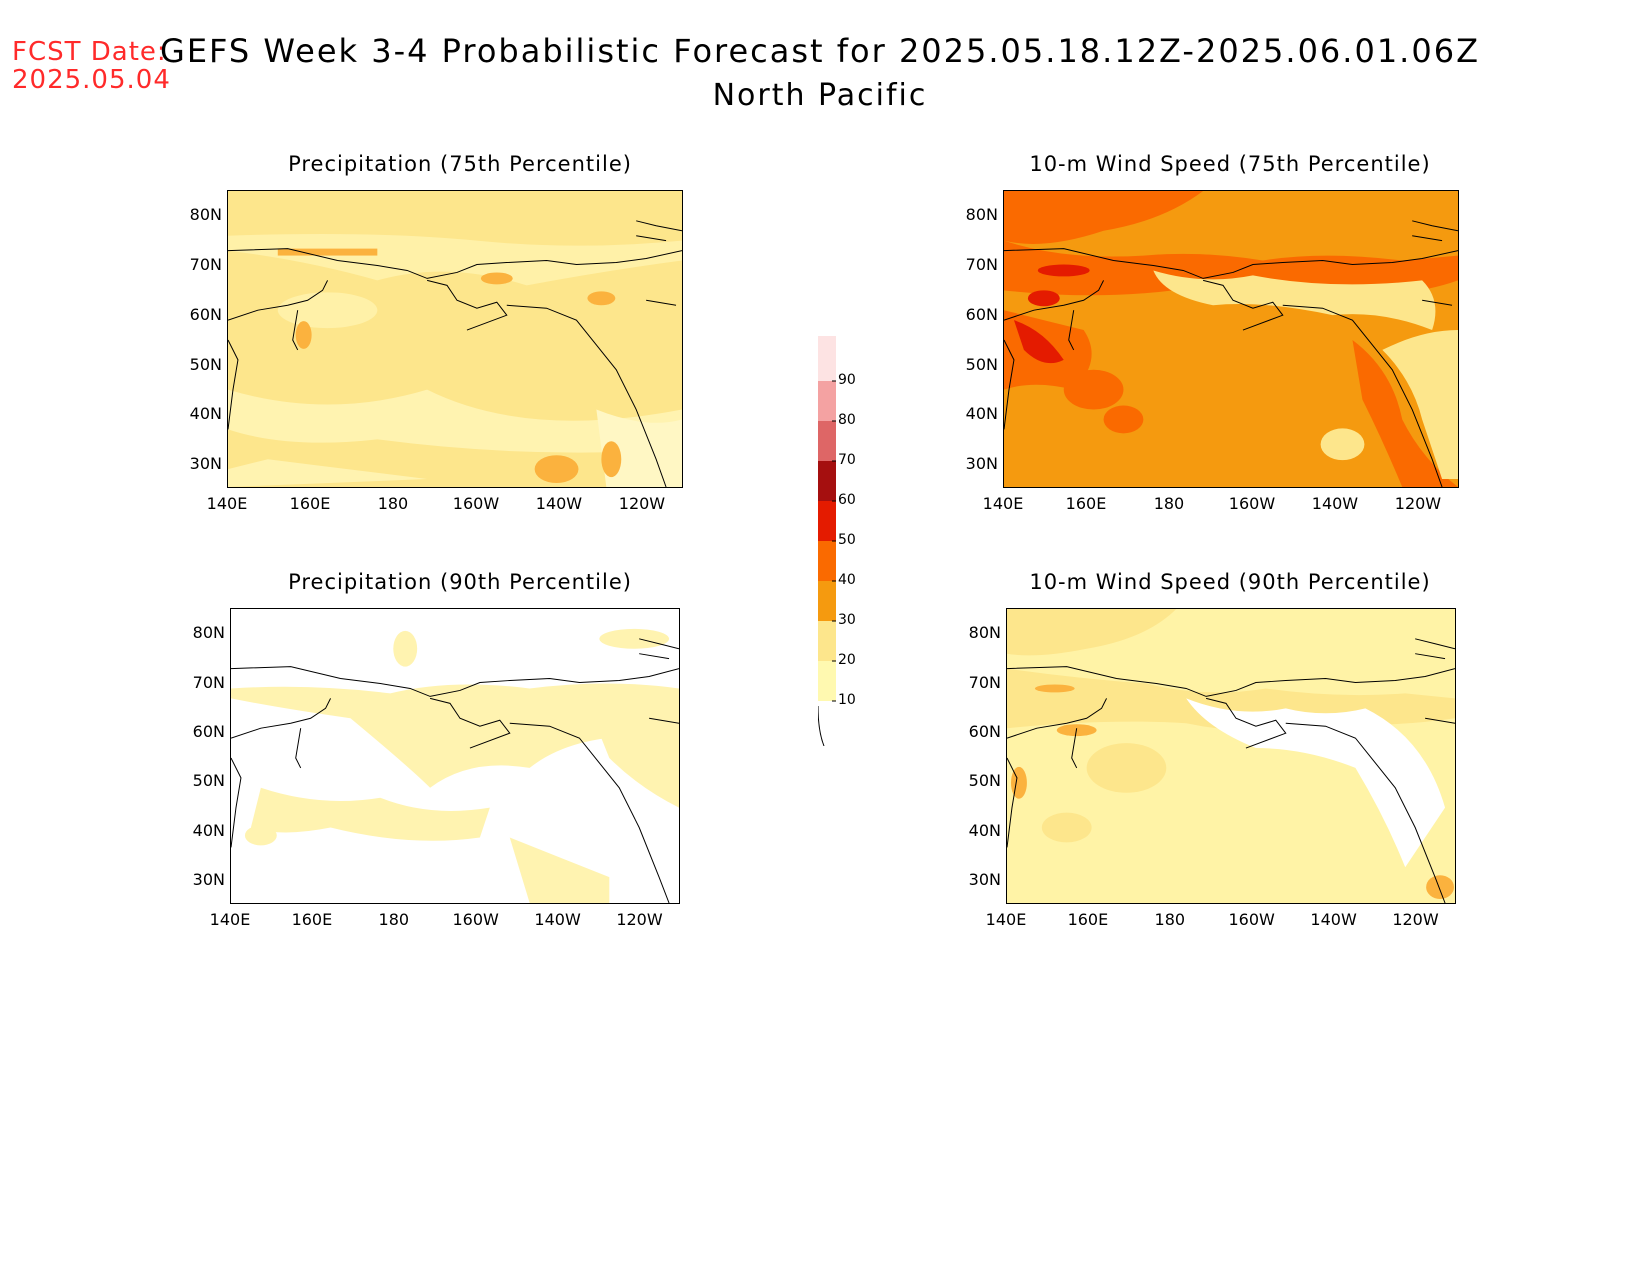  I want to click on precip90-map, so click(455, 756).